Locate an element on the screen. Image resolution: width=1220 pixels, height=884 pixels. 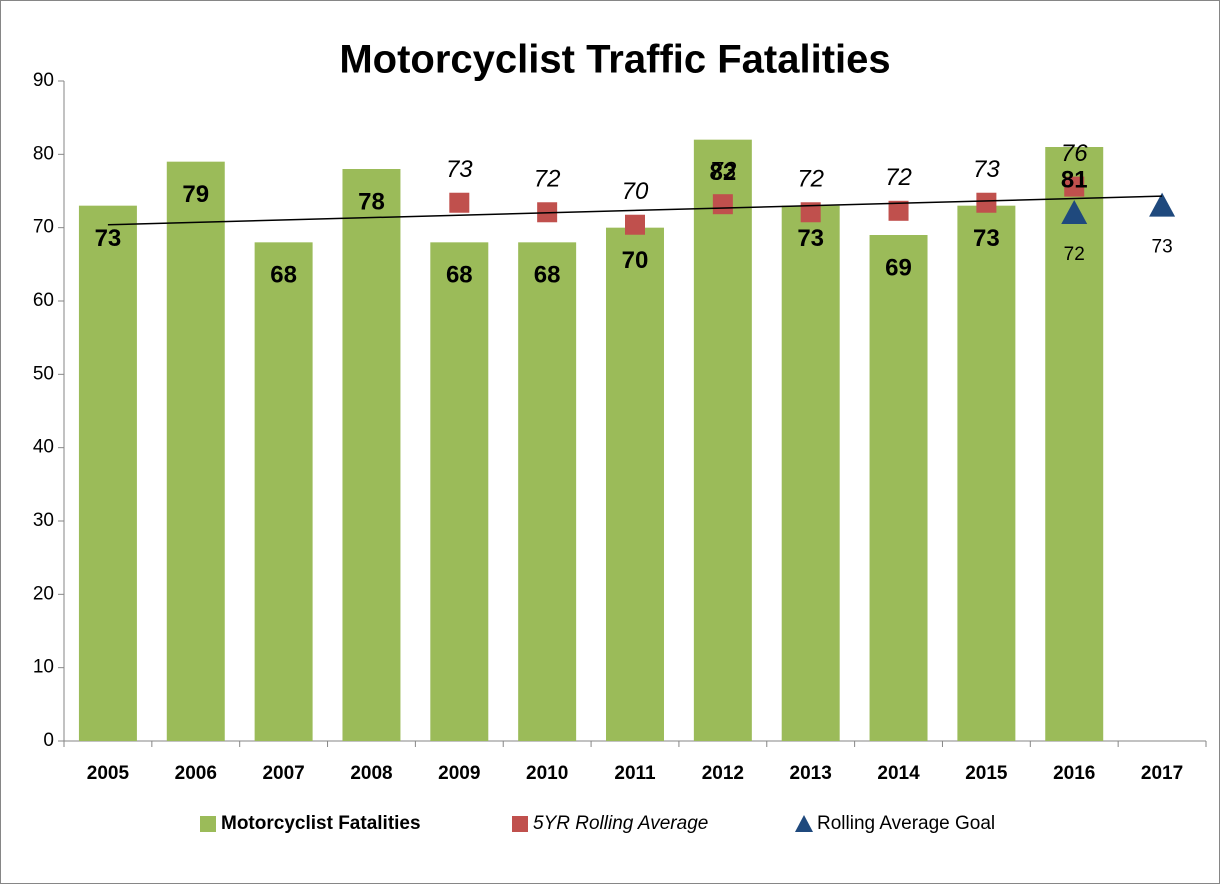
trendline is located at coordinates (635, 210).